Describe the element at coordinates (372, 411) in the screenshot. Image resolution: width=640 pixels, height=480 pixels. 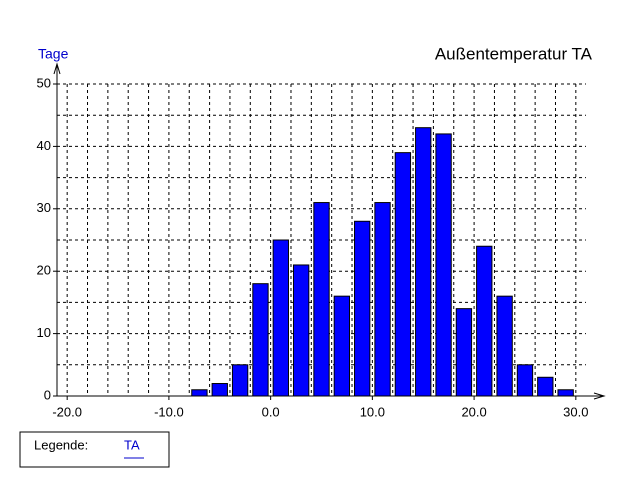
I see `x-tick-label: 10.0` at that location.